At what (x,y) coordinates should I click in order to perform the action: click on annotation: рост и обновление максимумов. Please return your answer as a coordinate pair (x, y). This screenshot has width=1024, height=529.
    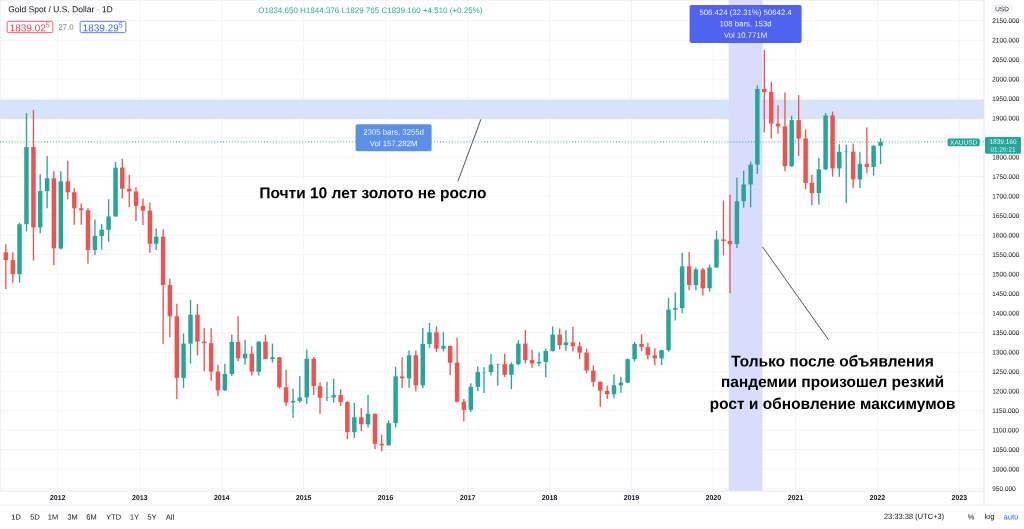
    Looking at the image, I should click on (832, 405).